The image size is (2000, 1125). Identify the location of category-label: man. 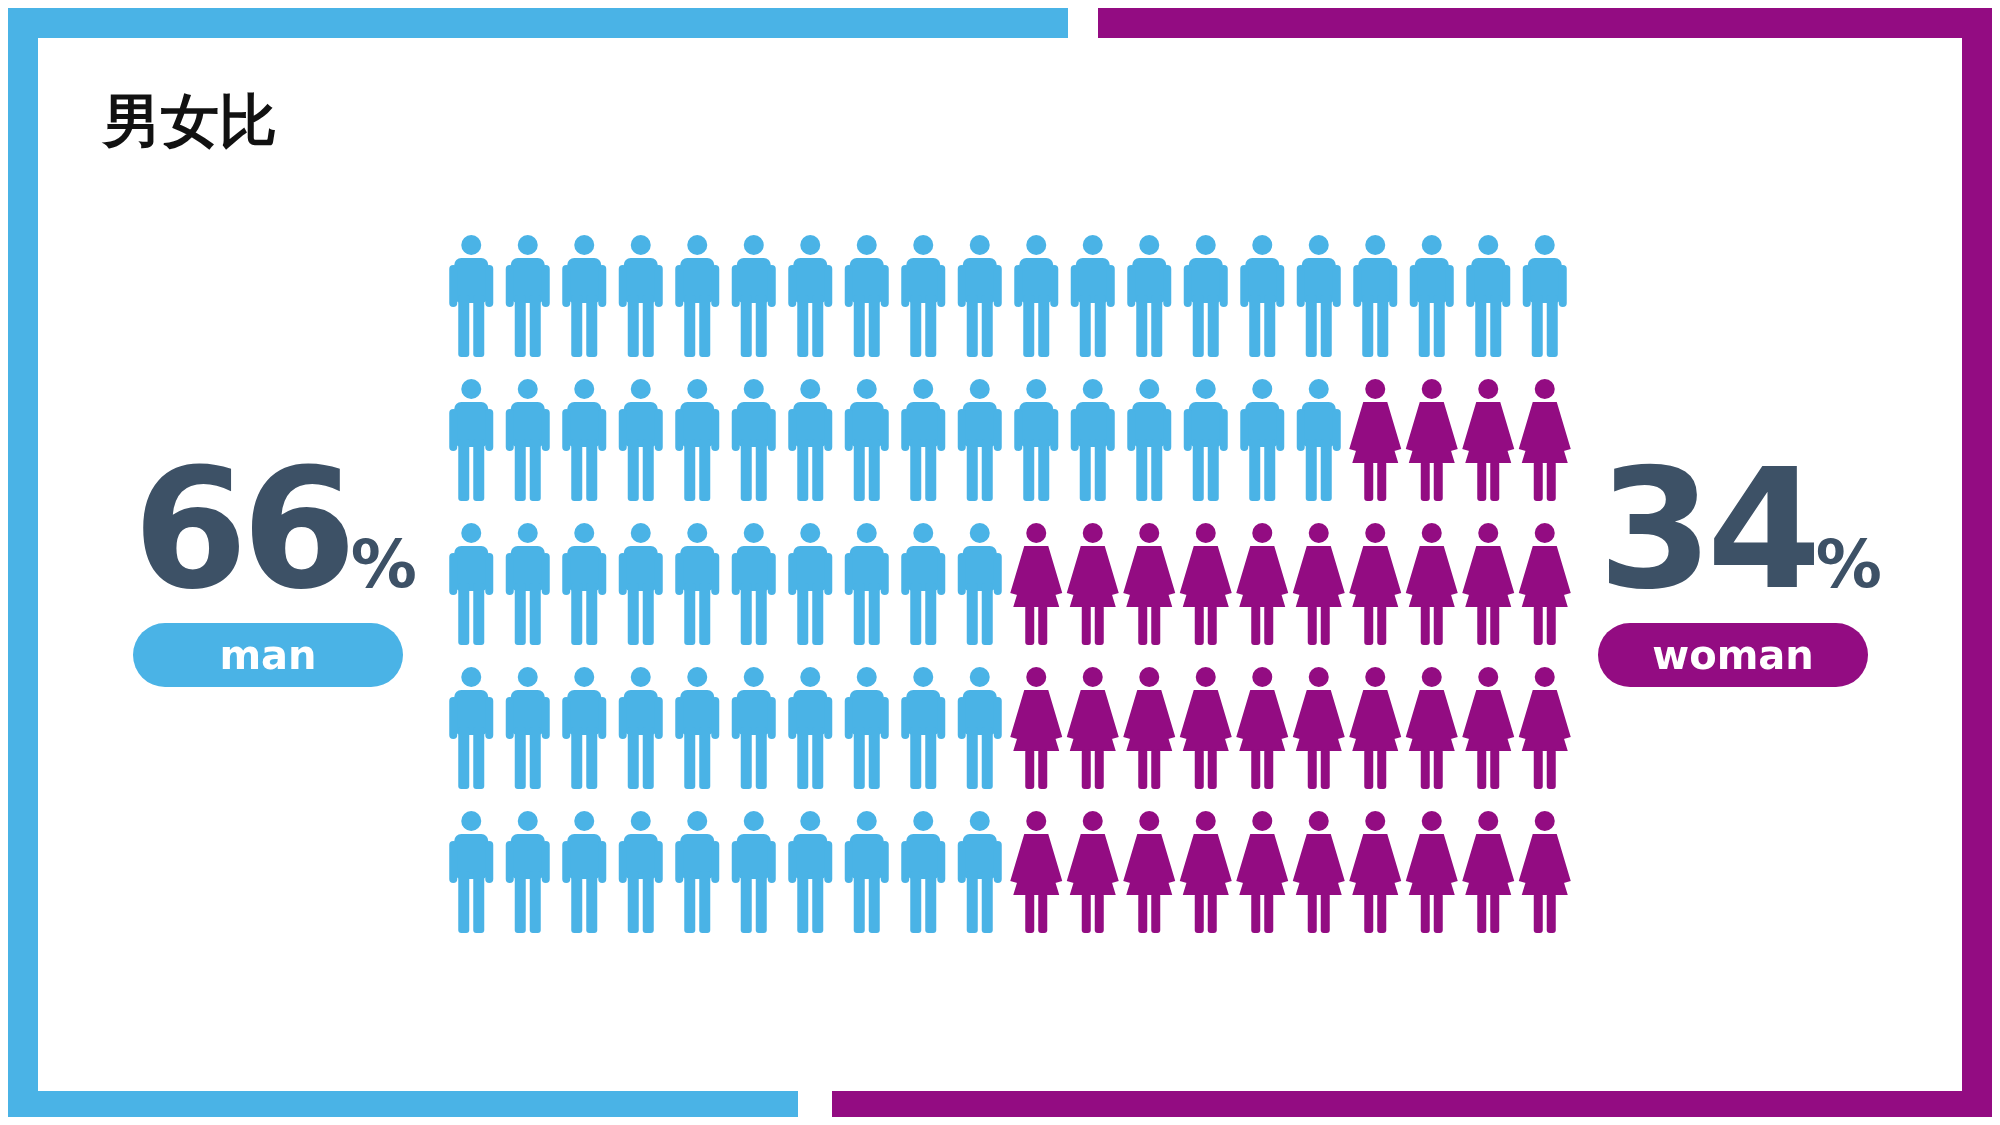
(268, 655).